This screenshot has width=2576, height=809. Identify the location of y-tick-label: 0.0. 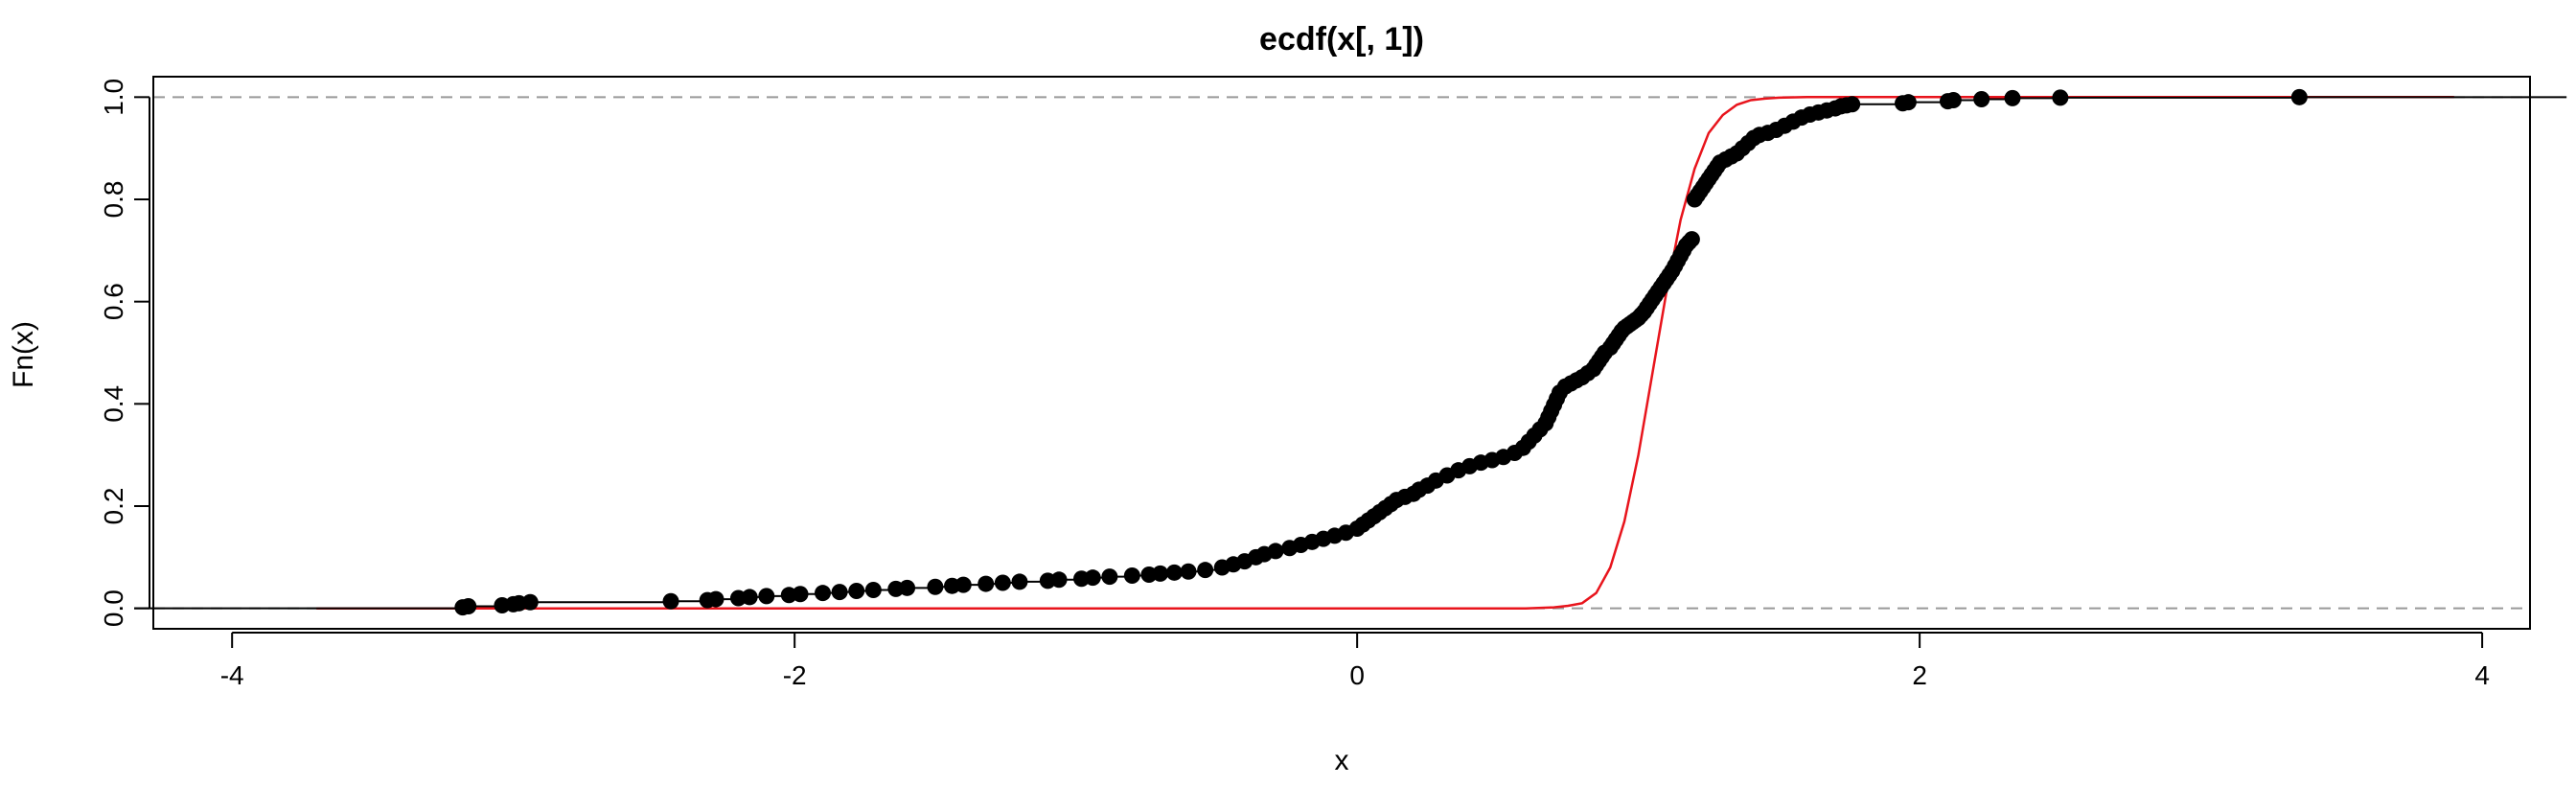
(114, 608).